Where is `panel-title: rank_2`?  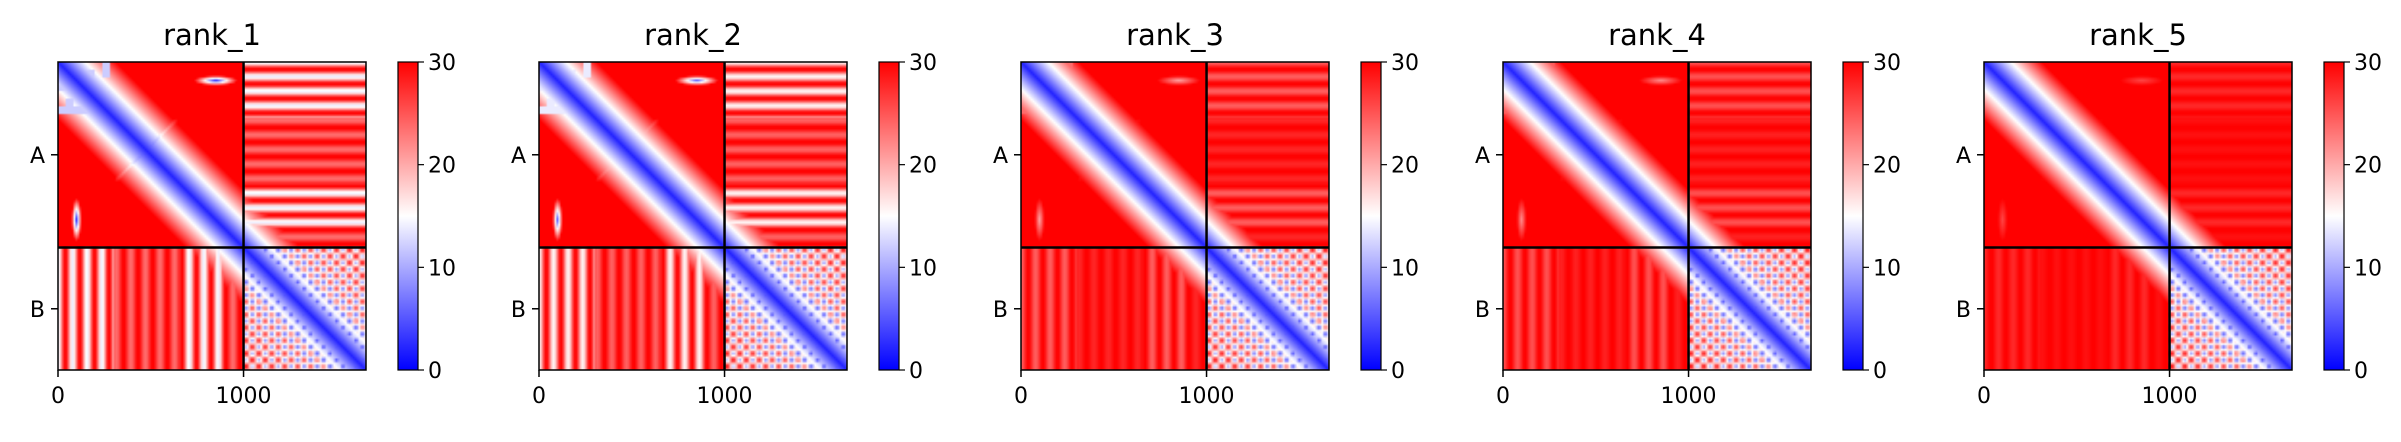
panel-title: rank_2 is located at coordinates (693, 35).